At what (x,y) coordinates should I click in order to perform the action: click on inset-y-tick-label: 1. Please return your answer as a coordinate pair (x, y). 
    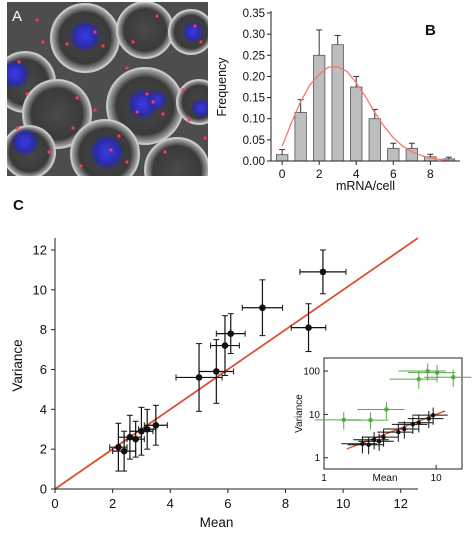
    Looking at the image, I should click on (317, 458).